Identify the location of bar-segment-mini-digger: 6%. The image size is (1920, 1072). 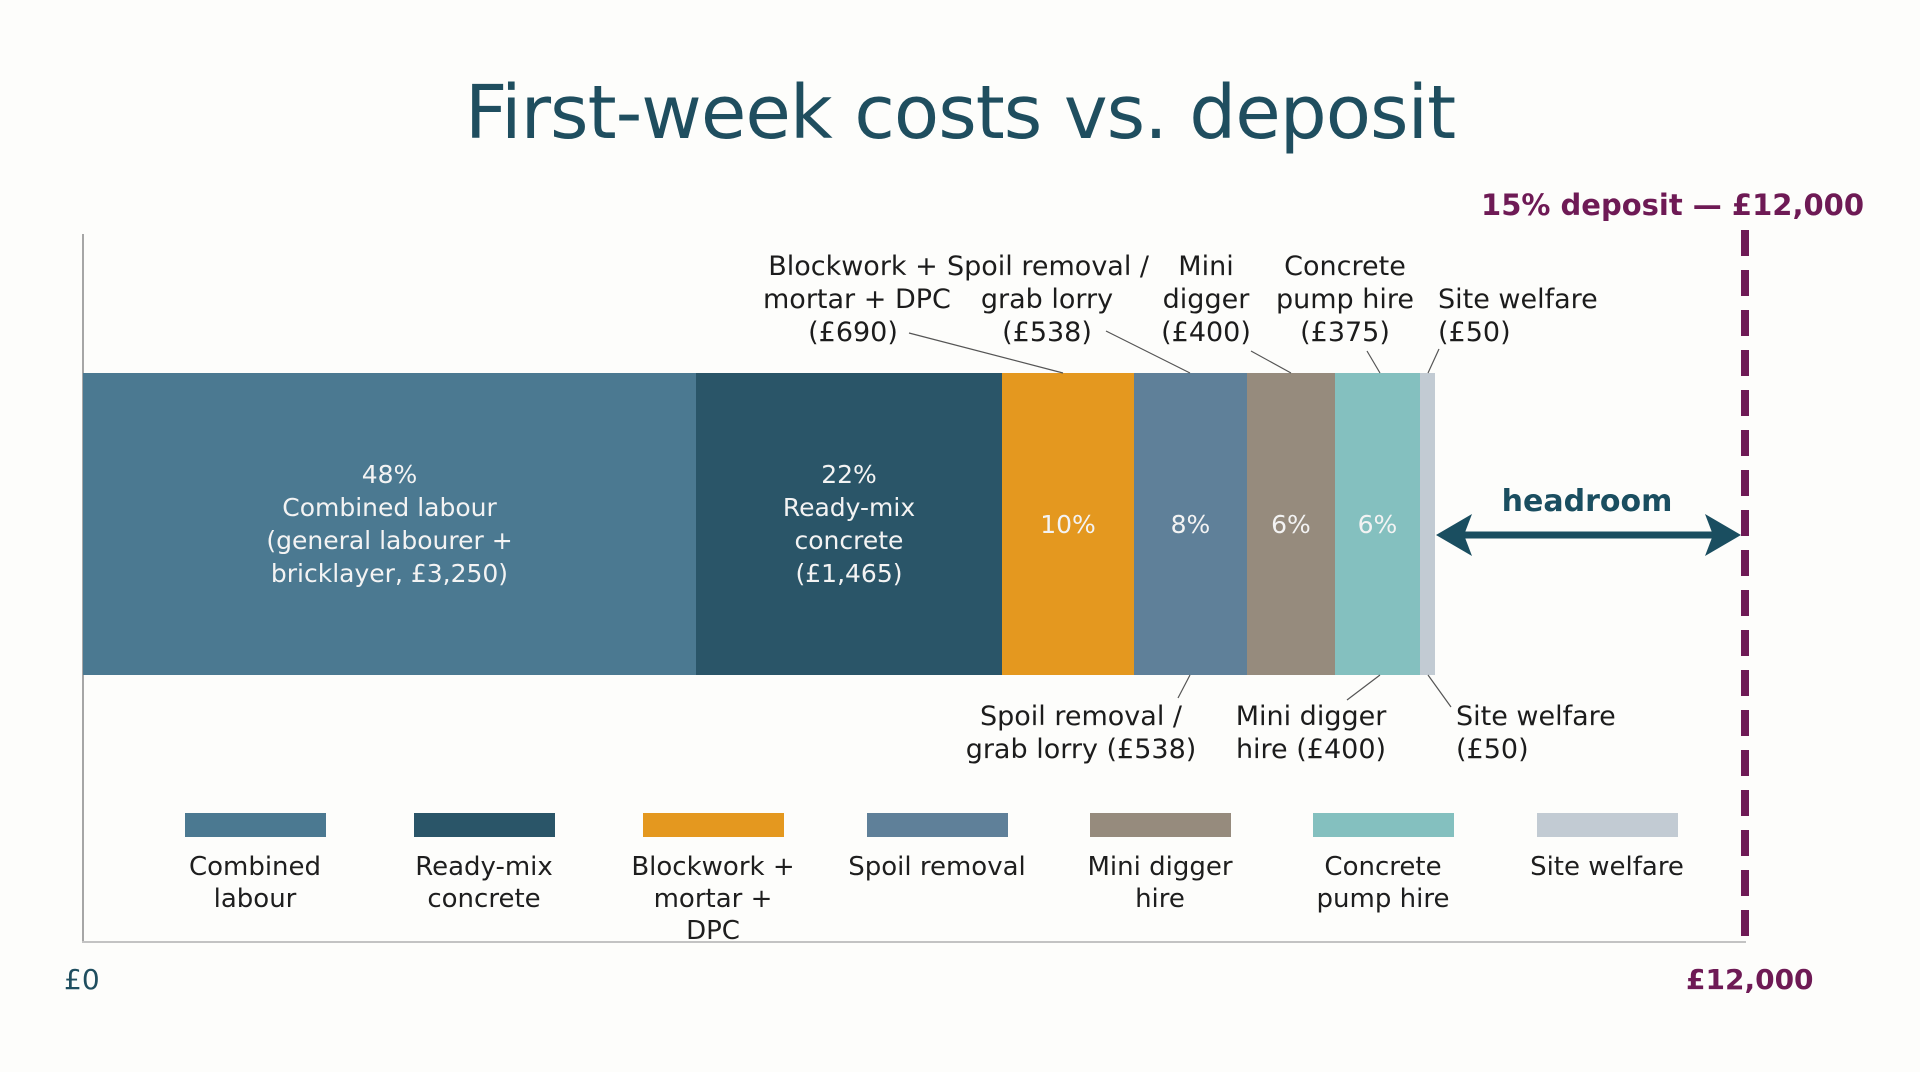
(1291, 524).